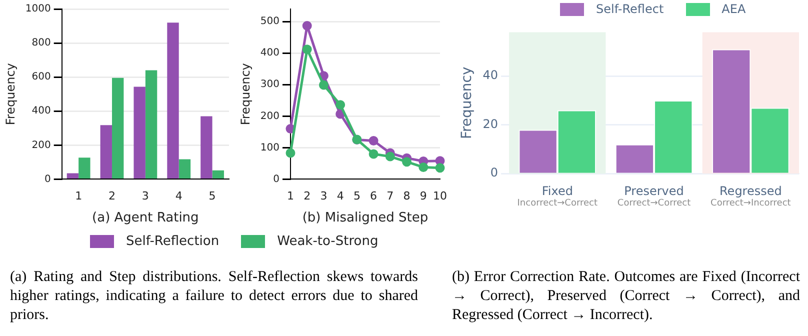  What do you see at coordinates (270, 148) in the screenshot?
I see `y-tick-label: 100` at bounding box center [270, 148].